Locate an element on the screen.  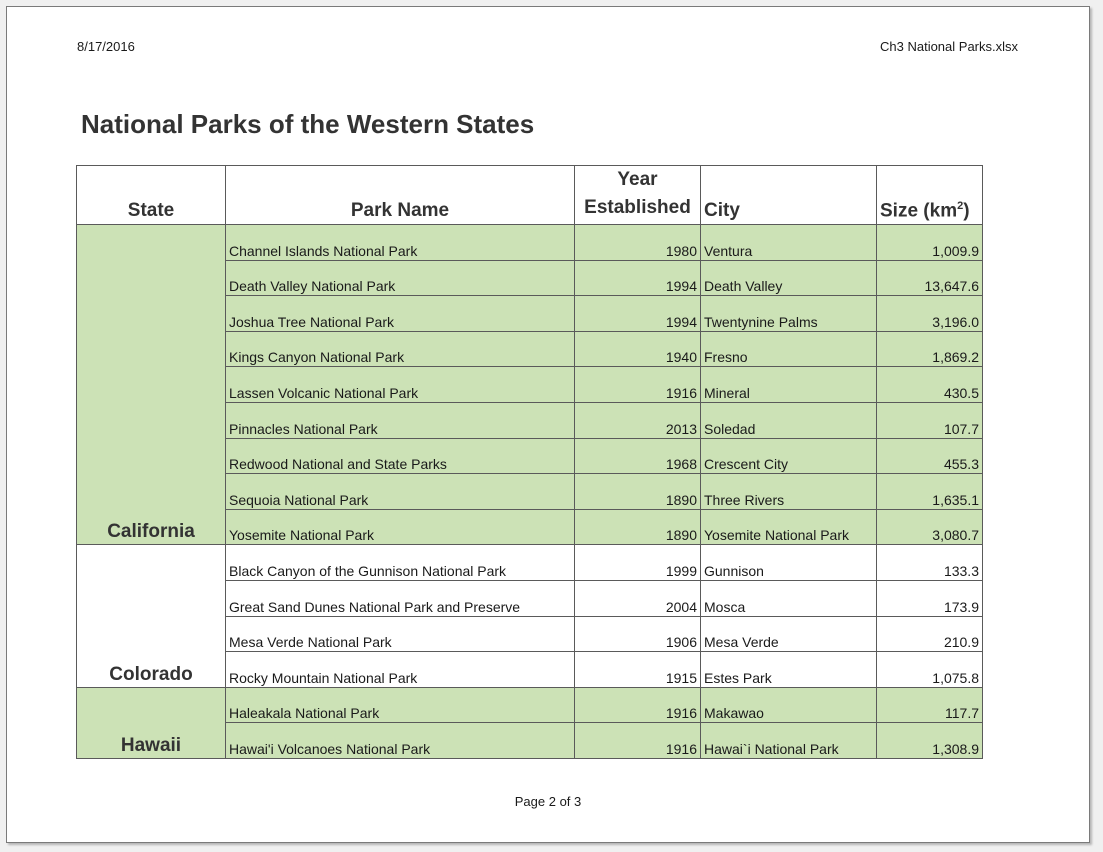
col-header-year-line2: Established is located at coordinates (637, 207).